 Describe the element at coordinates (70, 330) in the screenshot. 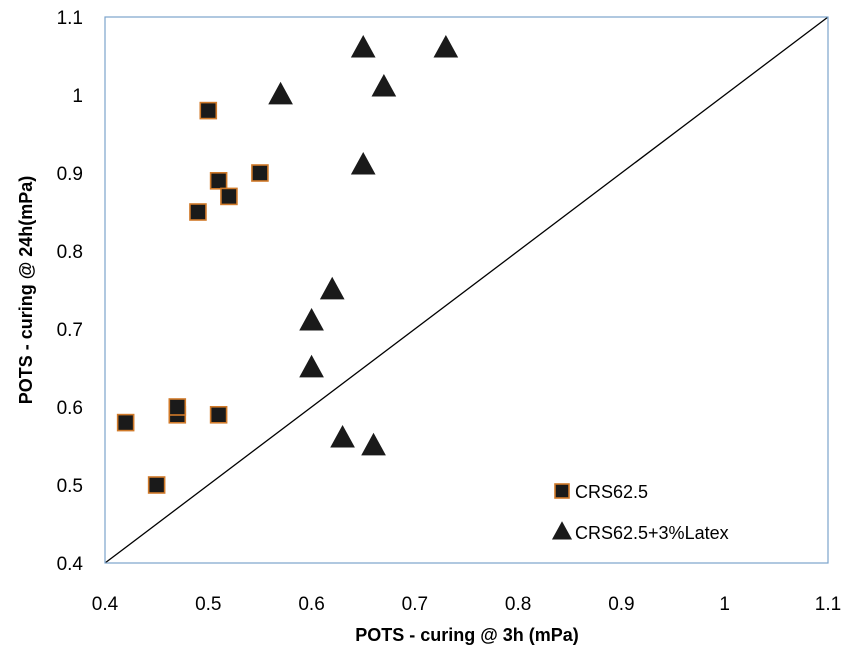

I see `y-tick-label: 0.7` at that location.